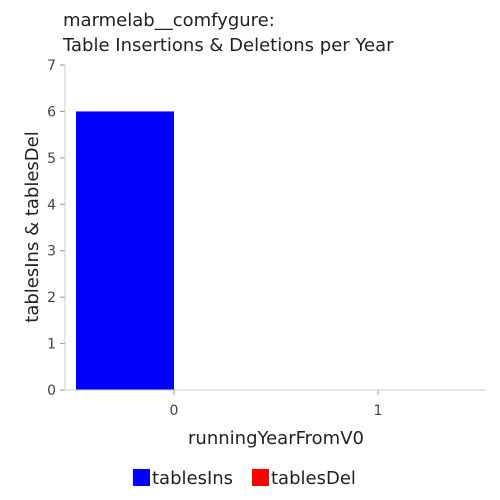 The image size is (500, 500). I want to click on chart-title-line1: marmelab__comfygure:, so click(169, 20).